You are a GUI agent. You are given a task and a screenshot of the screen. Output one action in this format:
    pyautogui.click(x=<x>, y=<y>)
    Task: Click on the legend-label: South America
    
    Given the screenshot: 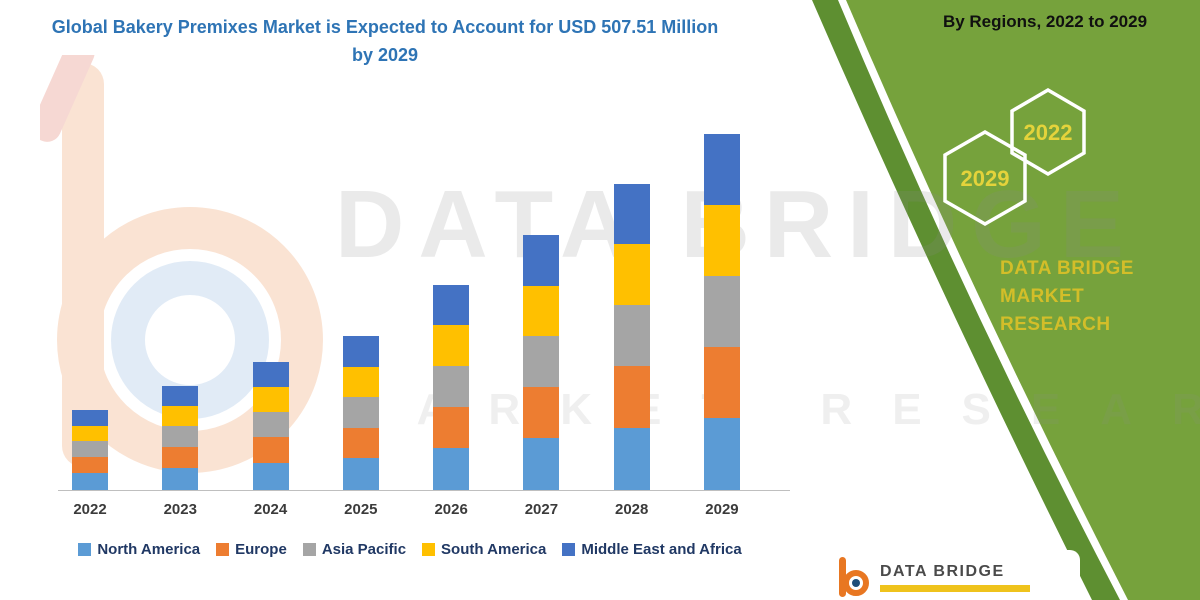 What is the action you would take?
    pyautogui.click(x=494, y=549)
    